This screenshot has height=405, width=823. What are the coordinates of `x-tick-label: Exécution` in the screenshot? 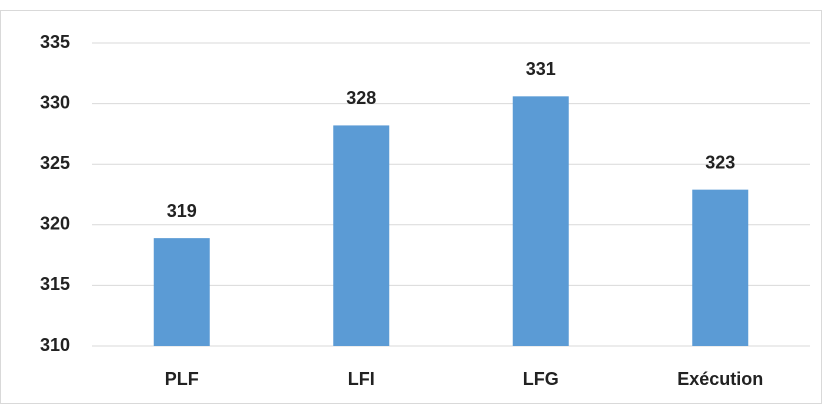 It's located at (720, 379).